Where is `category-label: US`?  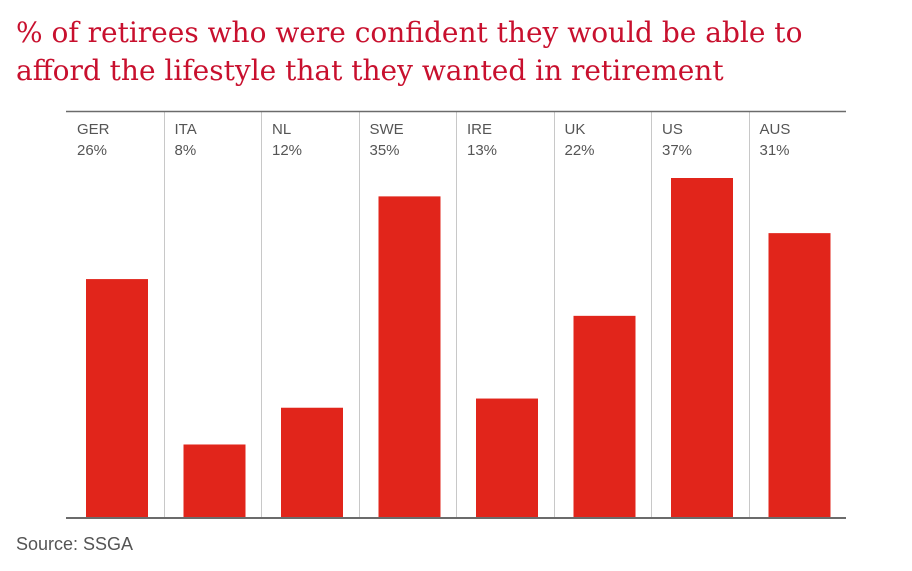 category-label: US is located at coordinates (672, 129).